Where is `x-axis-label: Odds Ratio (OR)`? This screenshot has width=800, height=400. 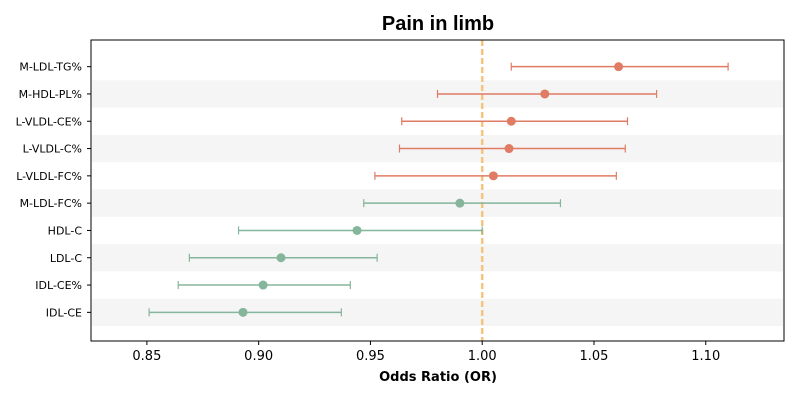
x-axis-label: Odds Ratio (OR) is located at coordinates (438, 377).